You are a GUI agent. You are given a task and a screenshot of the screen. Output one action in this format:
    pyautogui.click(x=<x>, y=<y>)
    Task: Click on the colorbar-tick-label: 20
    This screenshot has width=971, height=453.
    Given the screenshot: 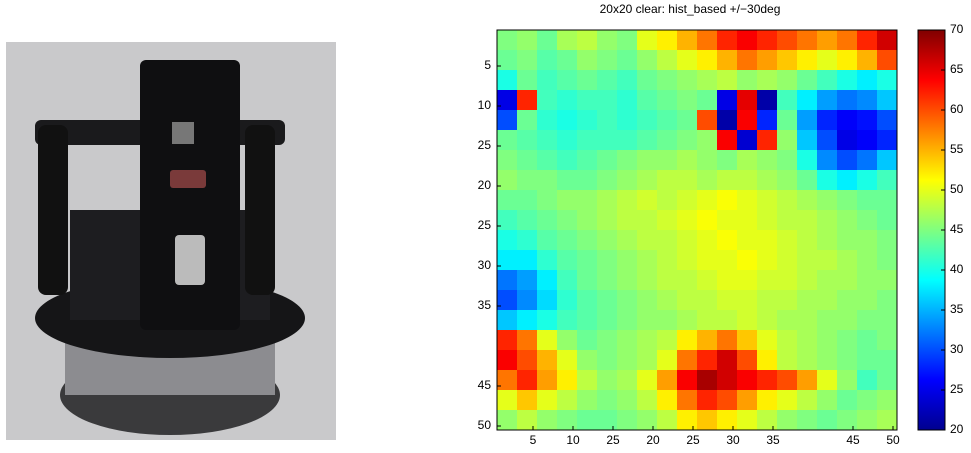 What is the action you would take?
    pyautogui.click(x=957, y=429)
    